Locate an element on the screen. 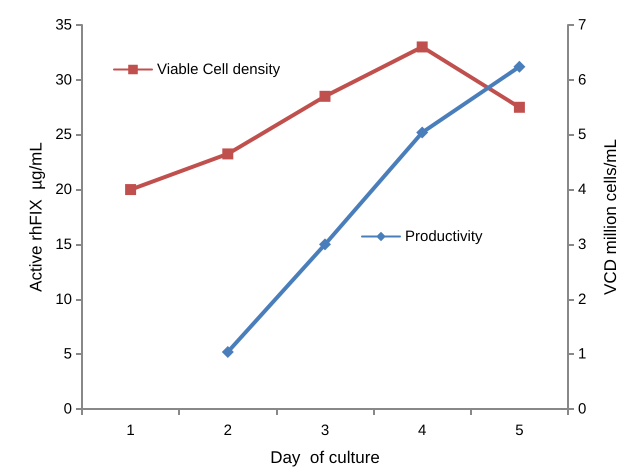 The image size is (627, 474). x-tick-label: 1 is located at coordinates (130, 430).